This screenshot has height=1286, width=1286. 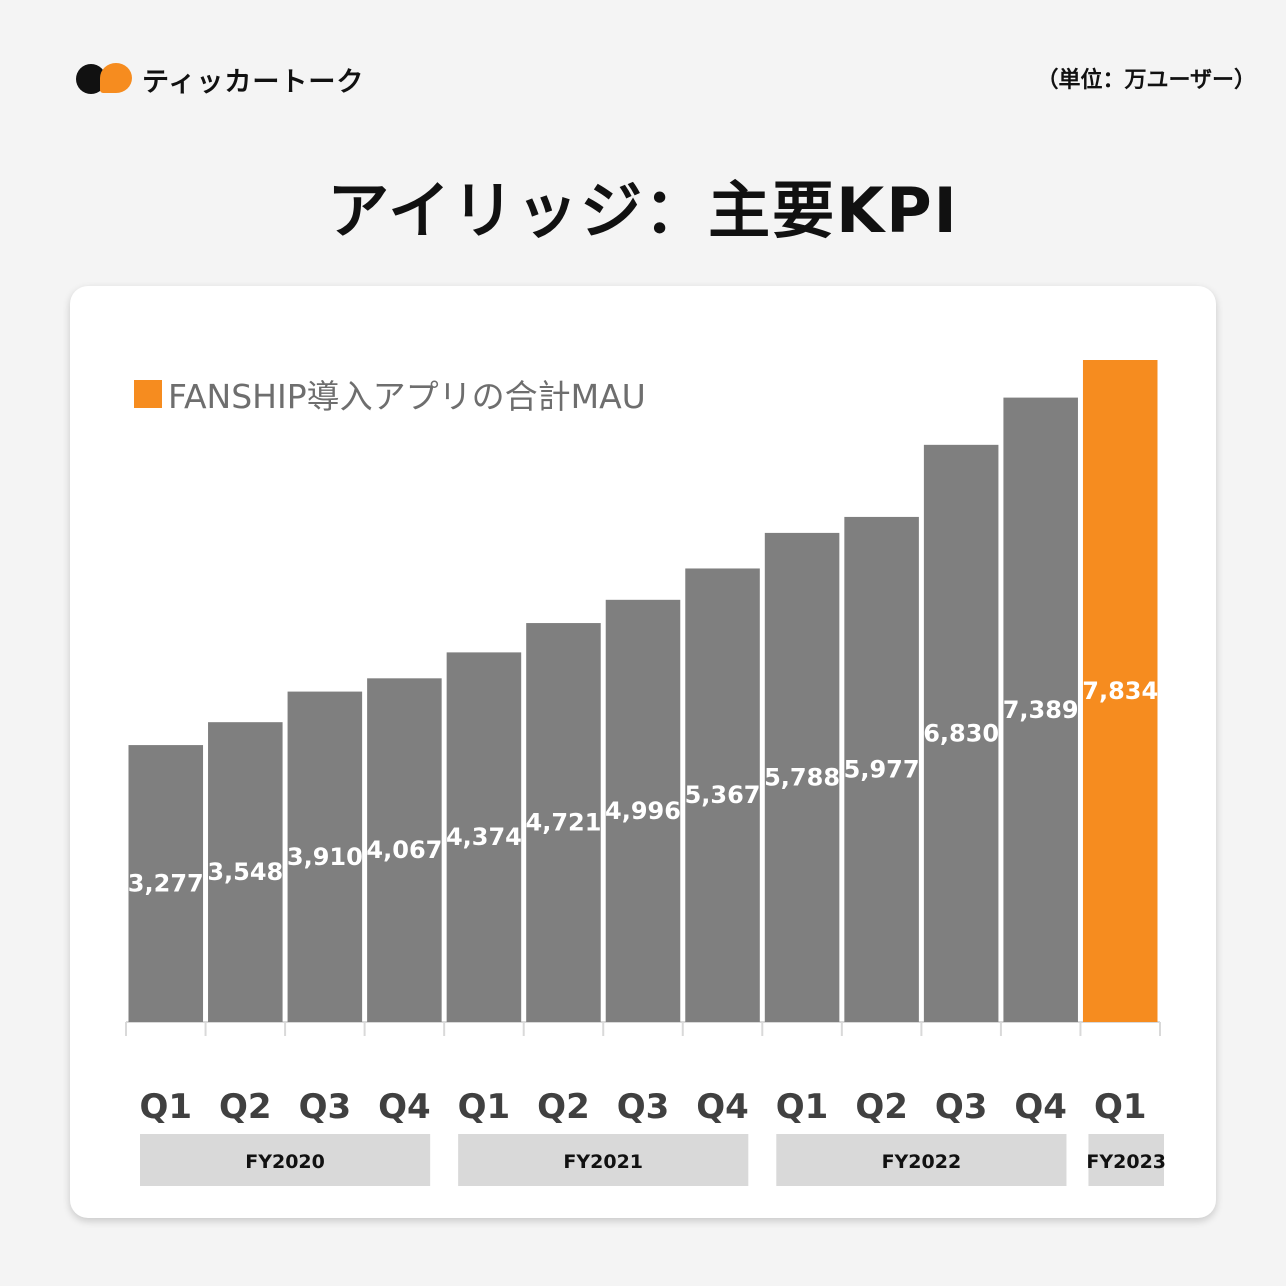 I want to click on data-label: 3,548, so click(x=245, y=872).